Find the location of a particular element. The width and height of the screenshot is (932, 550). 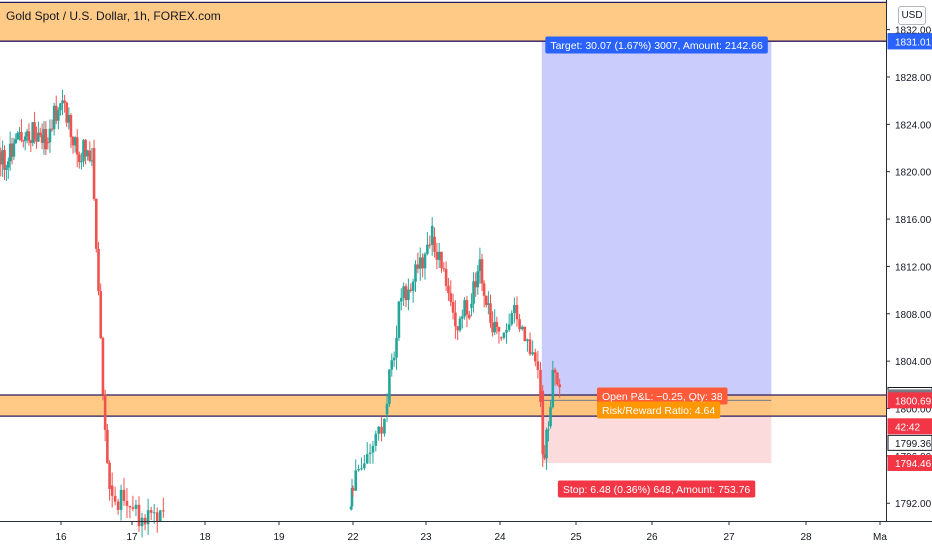

x-tick-label: 23 is located at coordinates (426, 537).